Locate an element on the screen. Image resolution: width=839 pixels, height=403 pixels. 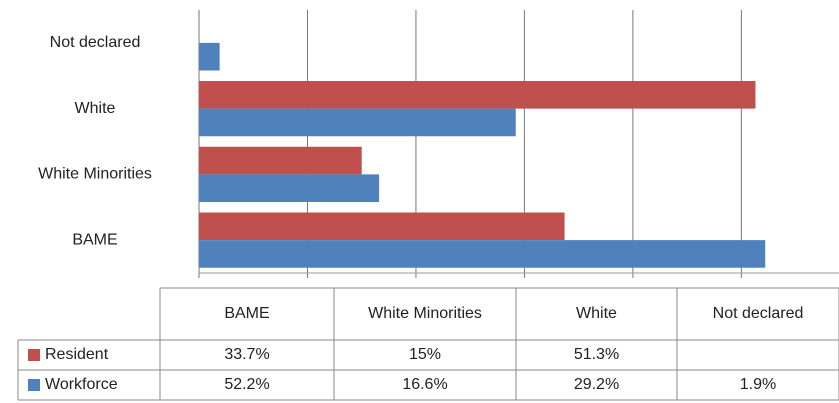
legend-label: Resident is located at coordinates (77, 354).